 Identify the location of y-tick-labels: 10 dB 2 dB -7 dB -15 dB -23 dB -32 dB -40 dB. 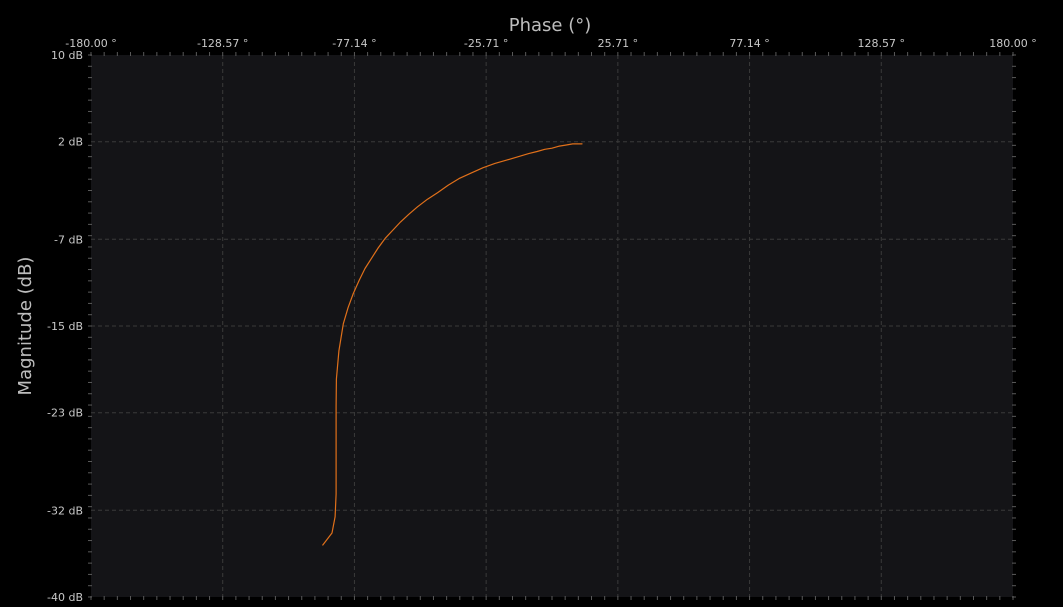
(65, 326).